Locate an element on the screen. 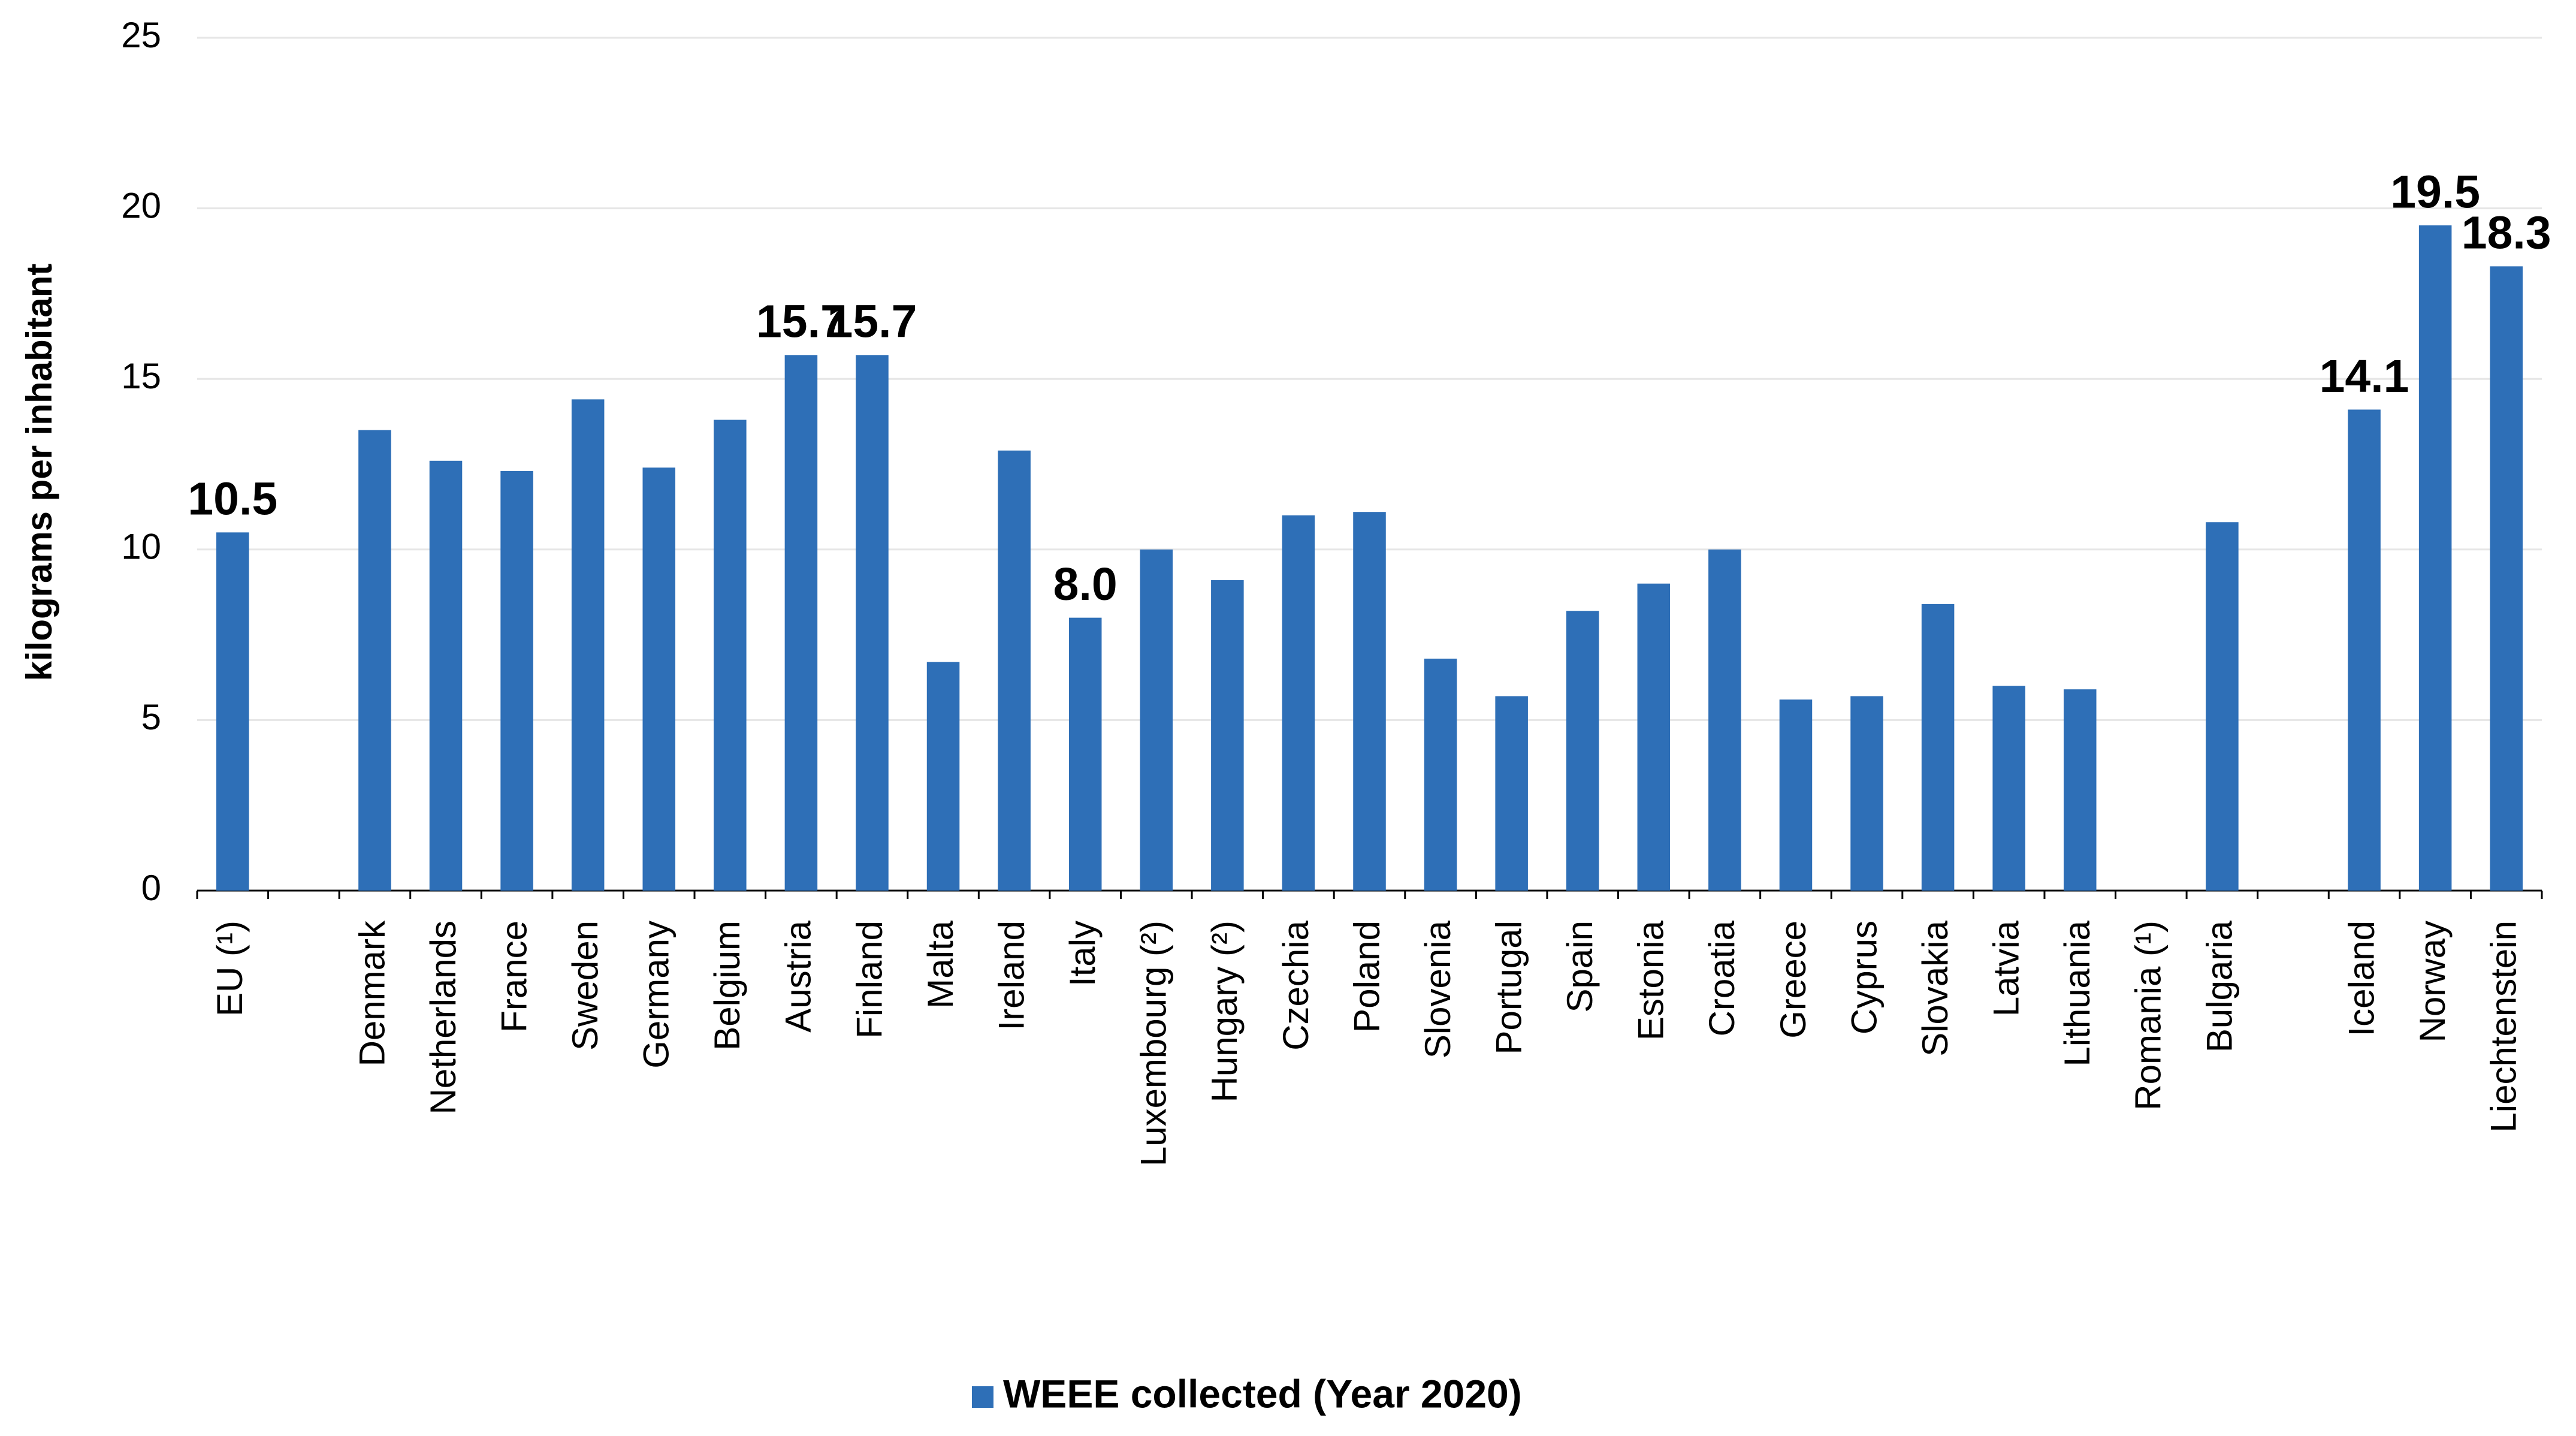 Image resolution: width=2576 pixels, height=1436 pixels. y-tick-label: 20 is located at coordinates (141, 205).